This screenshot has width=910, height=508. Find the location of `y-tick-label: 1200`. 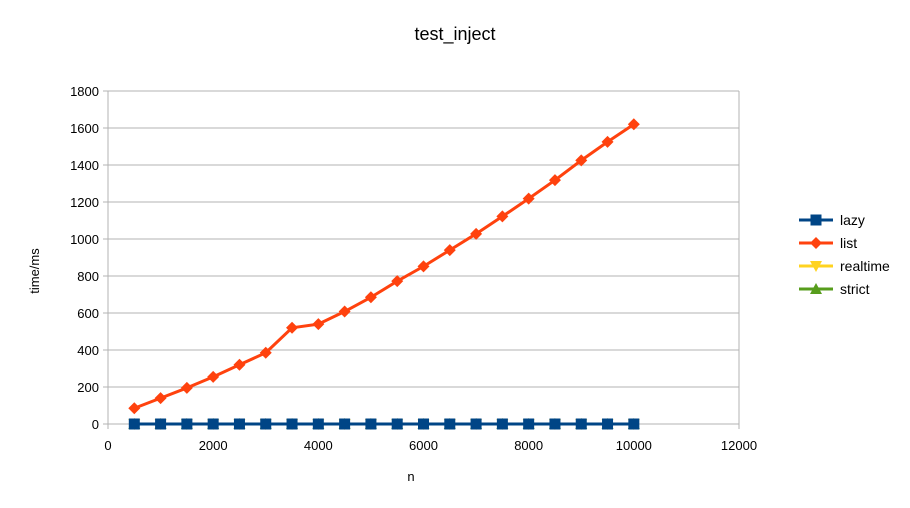

y-tick-label: 1200 is located at coordinates (84, 202).